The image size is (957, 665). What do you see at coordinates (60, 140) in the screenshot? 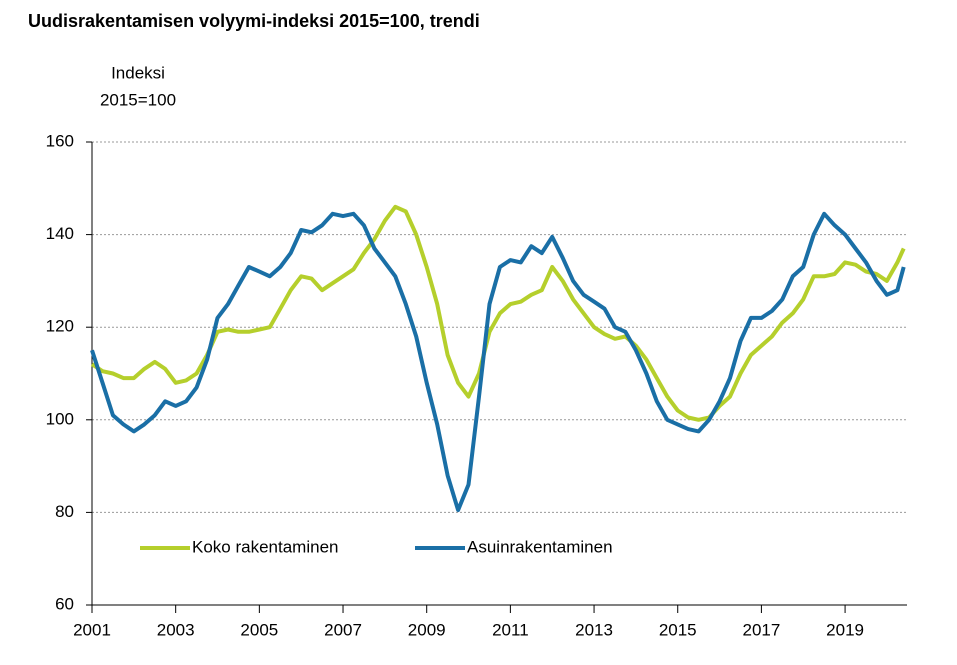
I see `y-tick-label: 160` at bounding box center [60, 140].